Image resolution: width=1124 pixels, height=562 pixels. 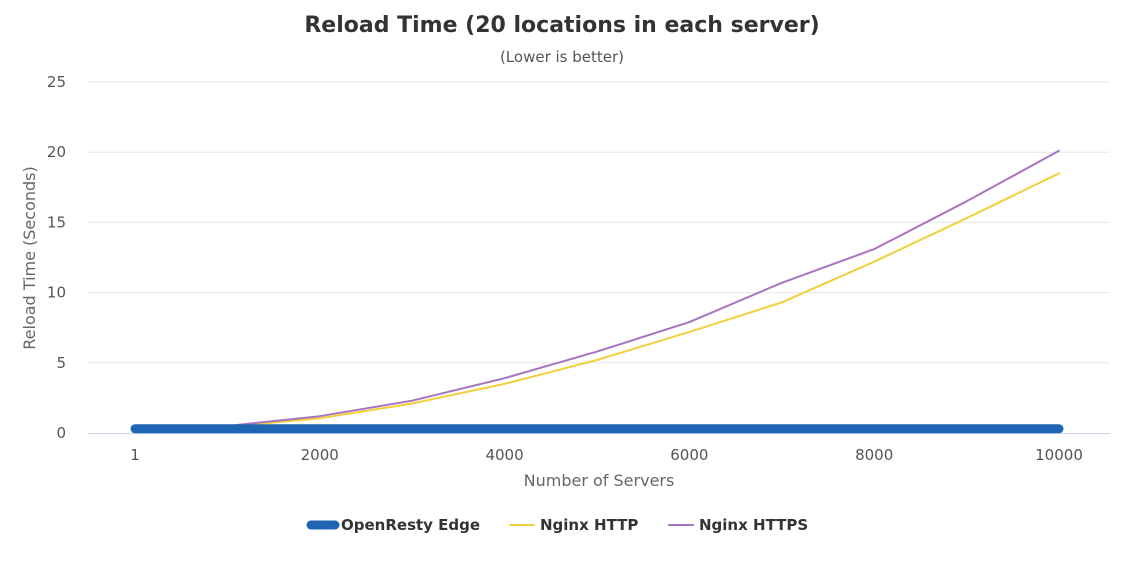 What do you see at coordinates (320, 455) in the screenshot?
I see `x-tick-label: 2000` at bounding box center [320, 455].